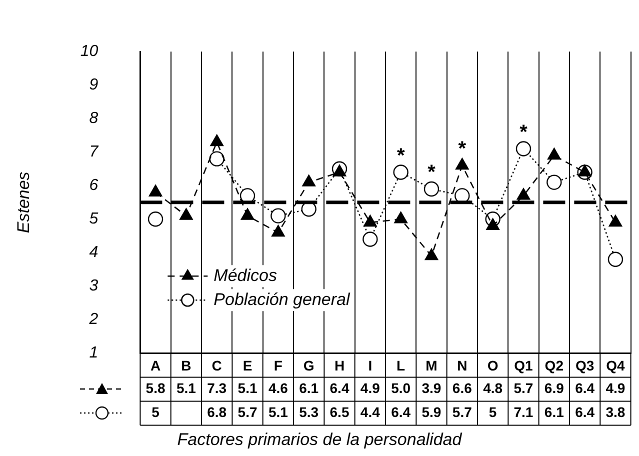  I want to click on x-tick-label: E, so click(247, 365).